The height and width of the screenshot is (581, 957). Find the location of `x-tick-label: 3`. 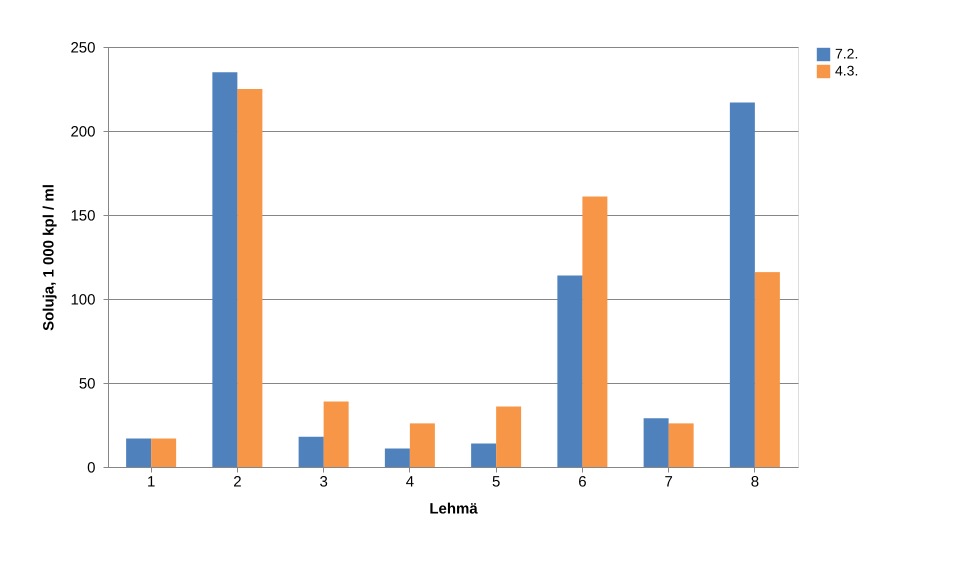

x-tick-label: 3 is located at coordinates (323, 482).